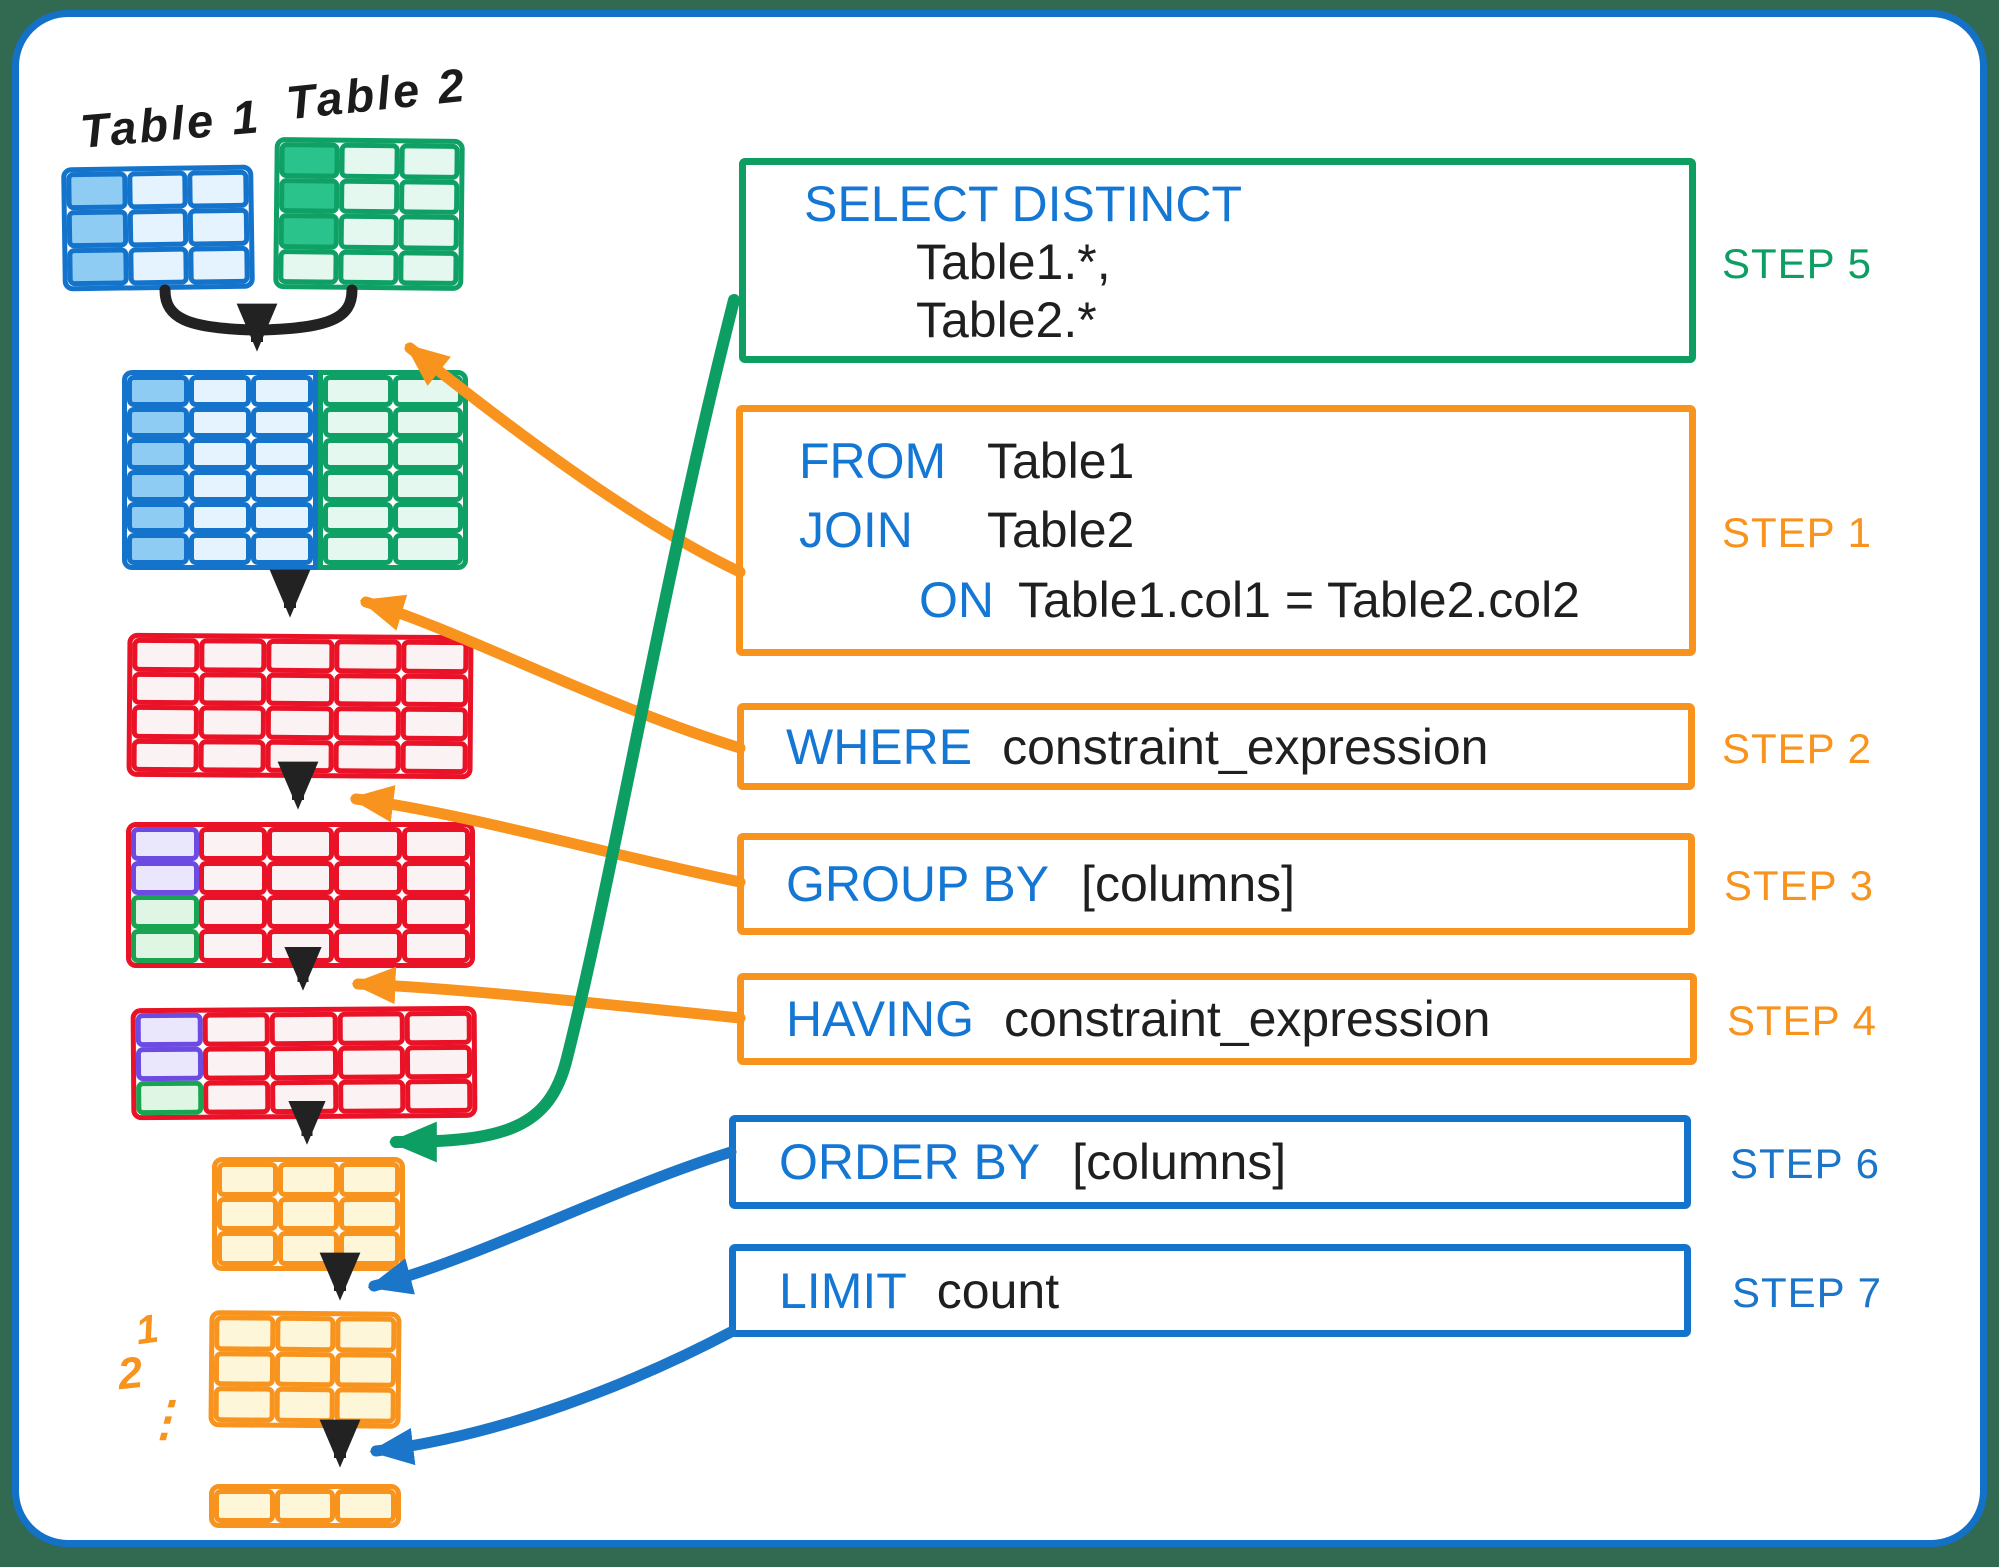 This screenshot has height=1567, width=1999. What do you see at coordinates (843, 1290) in the screenshot?
I see `limit-keyword: LIMIT` at bounding box center [843, 1290].